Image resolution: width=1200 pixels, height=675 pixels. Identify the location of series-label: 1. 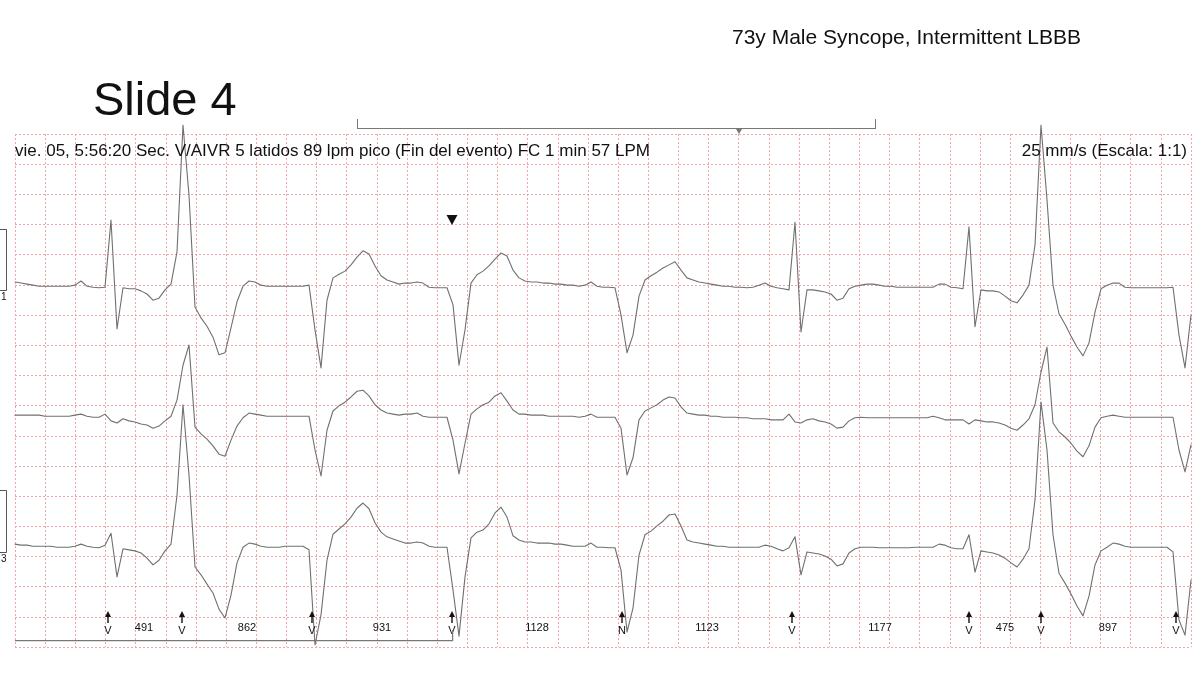
(4, 296).